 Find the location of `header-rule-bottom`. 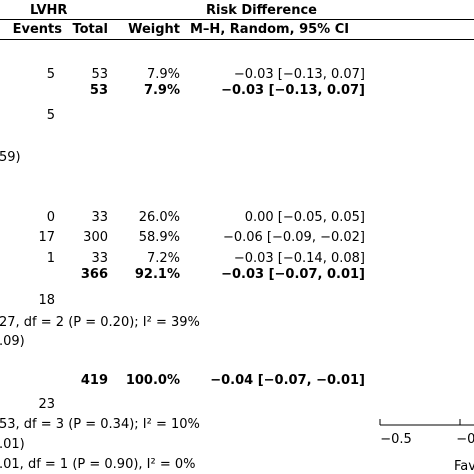

header-rule-bottom is located at coordinates (237, 39).